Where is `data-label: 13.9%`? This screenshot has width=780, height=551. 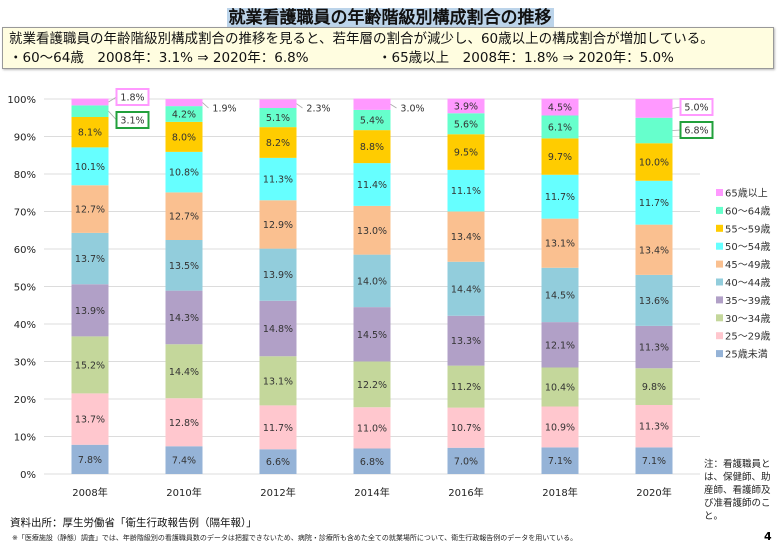 data-label: 13.9% is located at coordinates (90, 311).